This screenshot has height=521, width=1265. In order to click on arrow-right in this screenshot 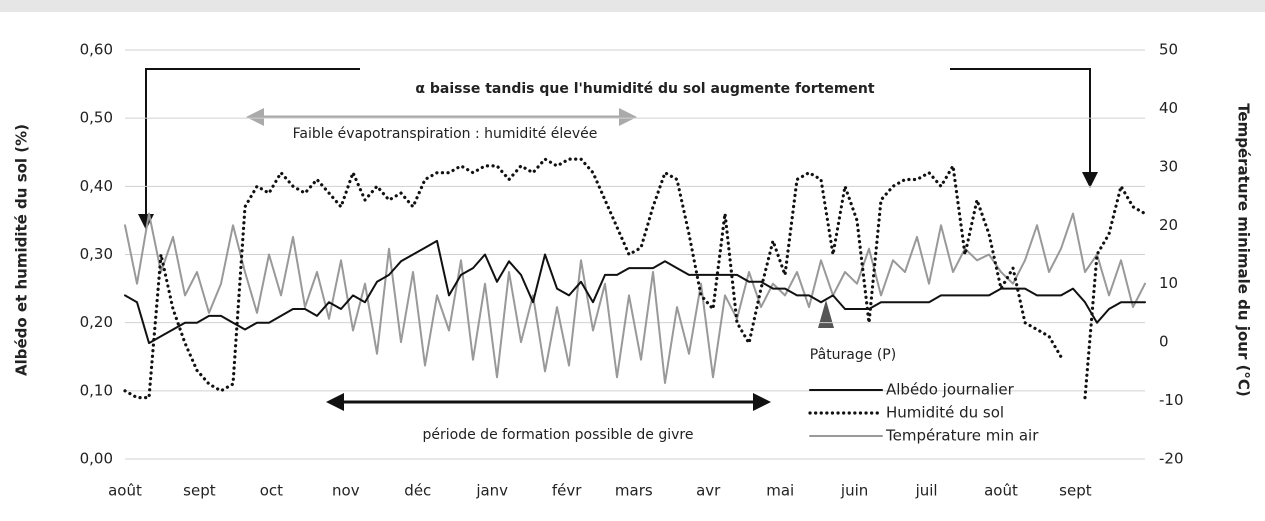, I will do `click(1024, 128)`.